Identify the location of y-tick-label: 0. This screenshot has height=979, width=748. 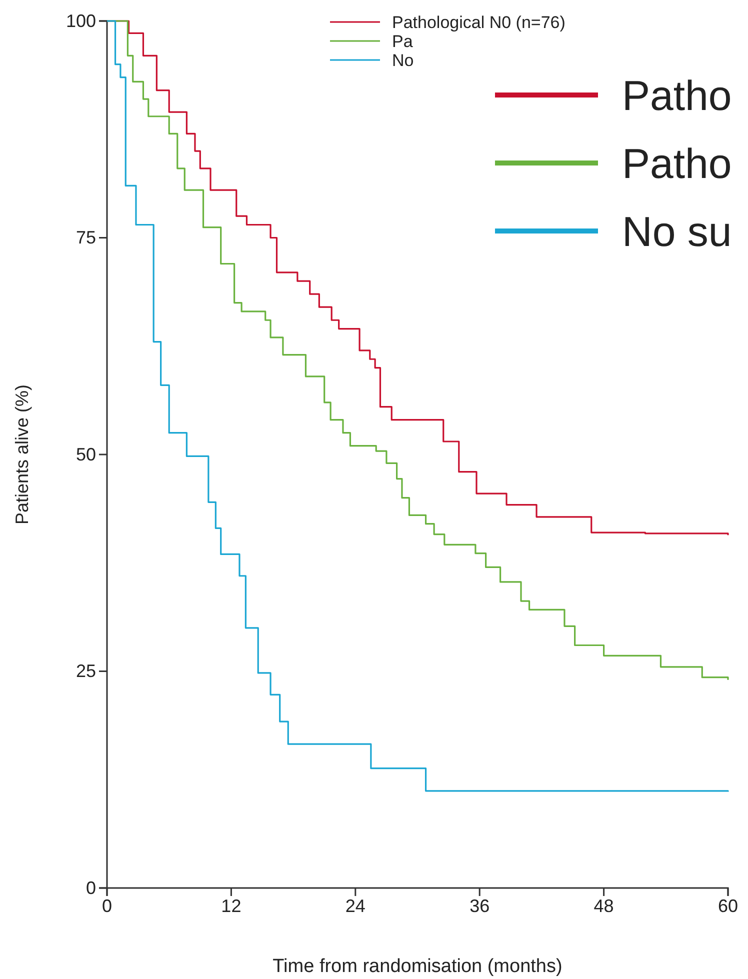
(91, 888).